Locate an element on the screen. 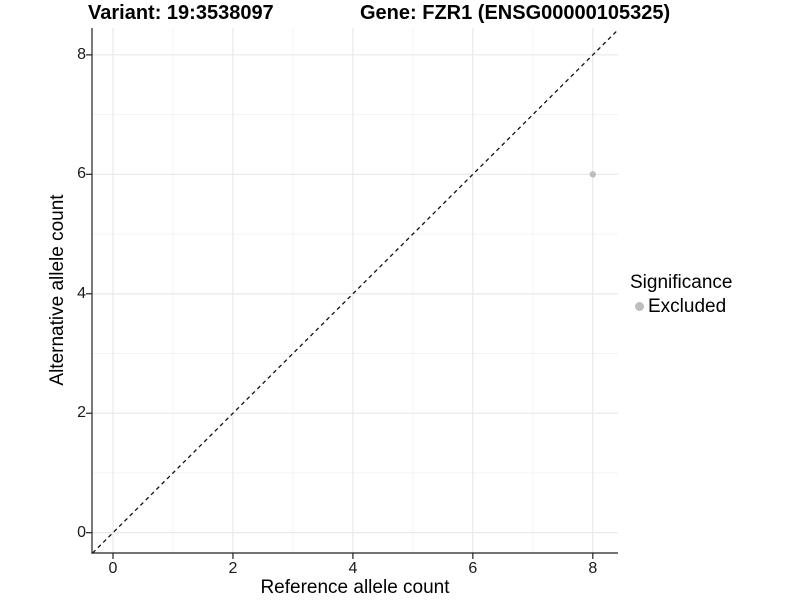  y-tick-label: 8 is located at coordinates (81, 54).